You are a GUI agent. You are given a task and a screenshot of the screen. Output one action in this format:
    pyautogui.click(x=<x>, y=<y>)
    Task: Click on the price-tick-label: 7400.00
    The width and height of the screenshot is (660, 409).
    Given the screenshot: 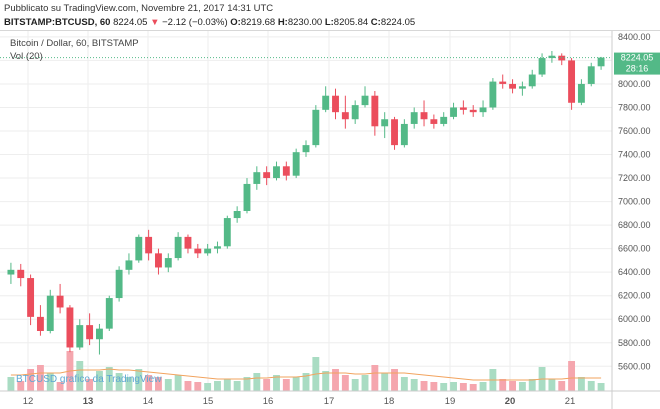 What is the action you would take?
    pyautogui.click(x=634, y=155)
    